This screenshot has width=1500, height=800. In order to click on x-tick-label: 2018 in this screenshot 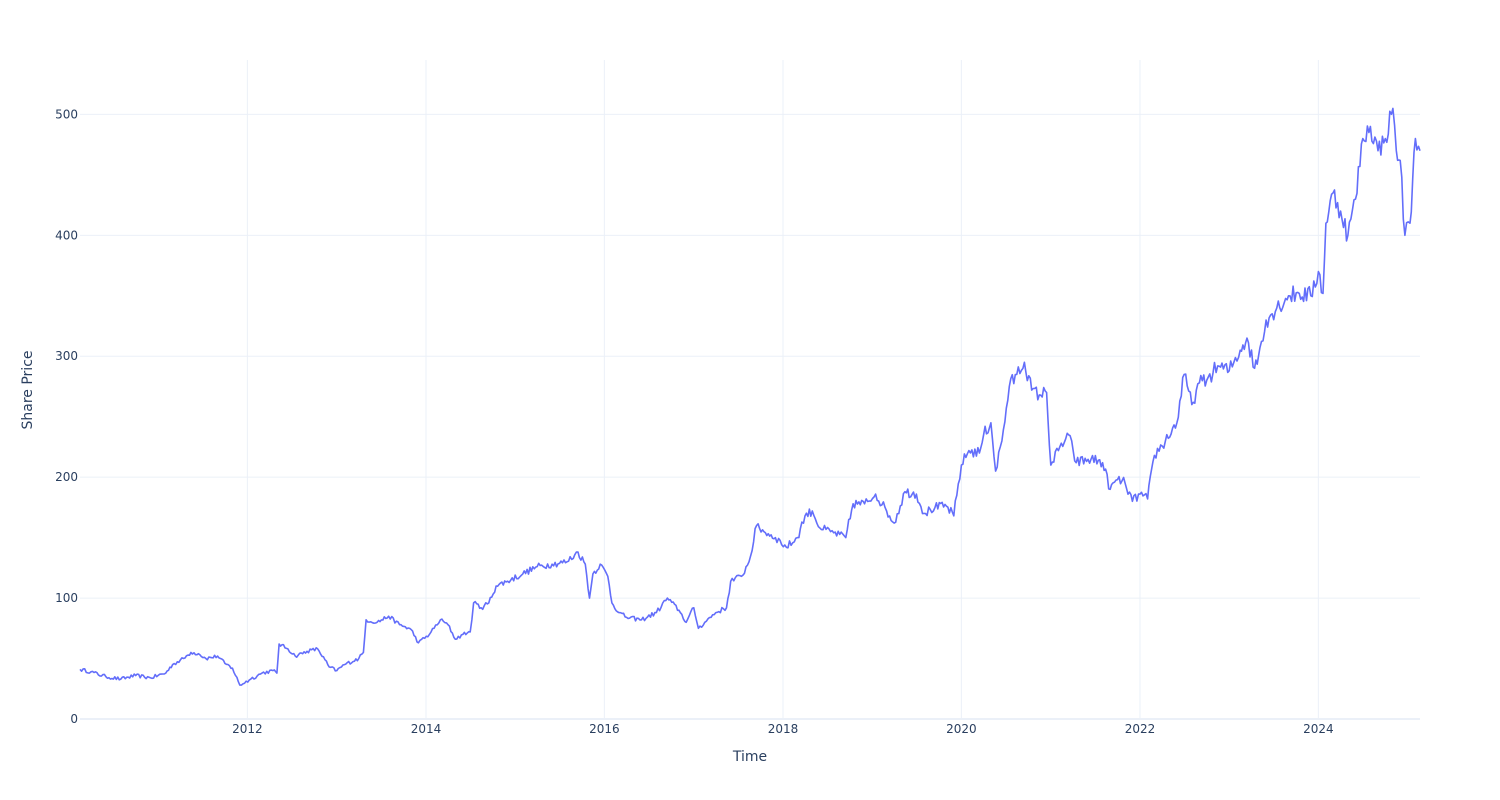, I will do `click(783, 729)`.